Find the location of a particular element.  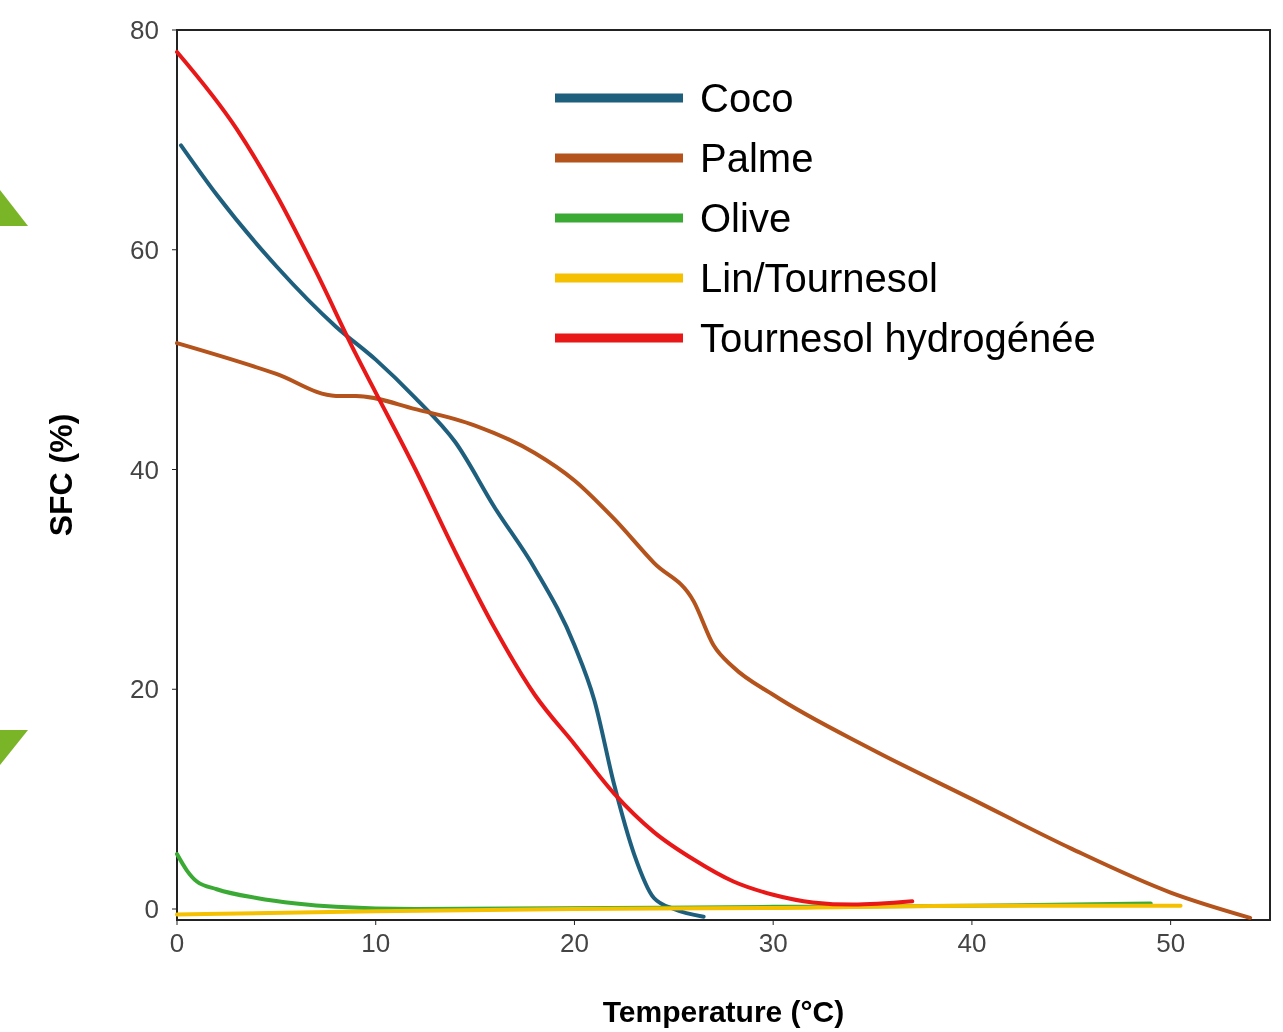

x-tick-label: 30 is located at coordinates (773, 943).